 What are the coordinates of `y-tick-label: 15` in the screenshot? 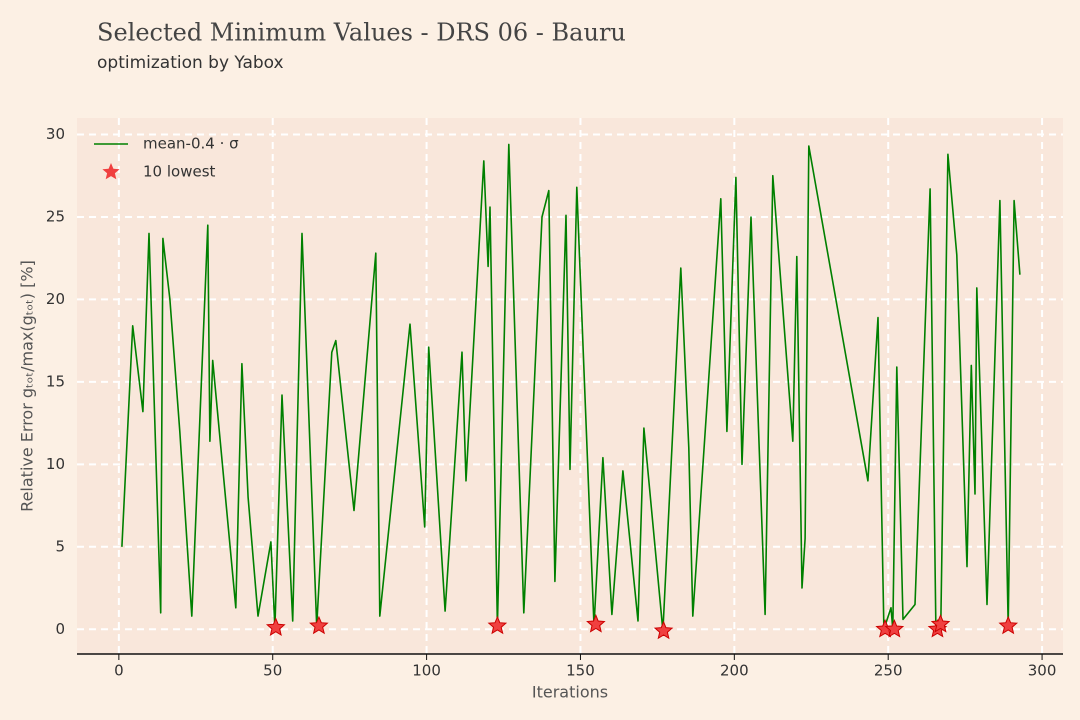 It's located at (55, 381).